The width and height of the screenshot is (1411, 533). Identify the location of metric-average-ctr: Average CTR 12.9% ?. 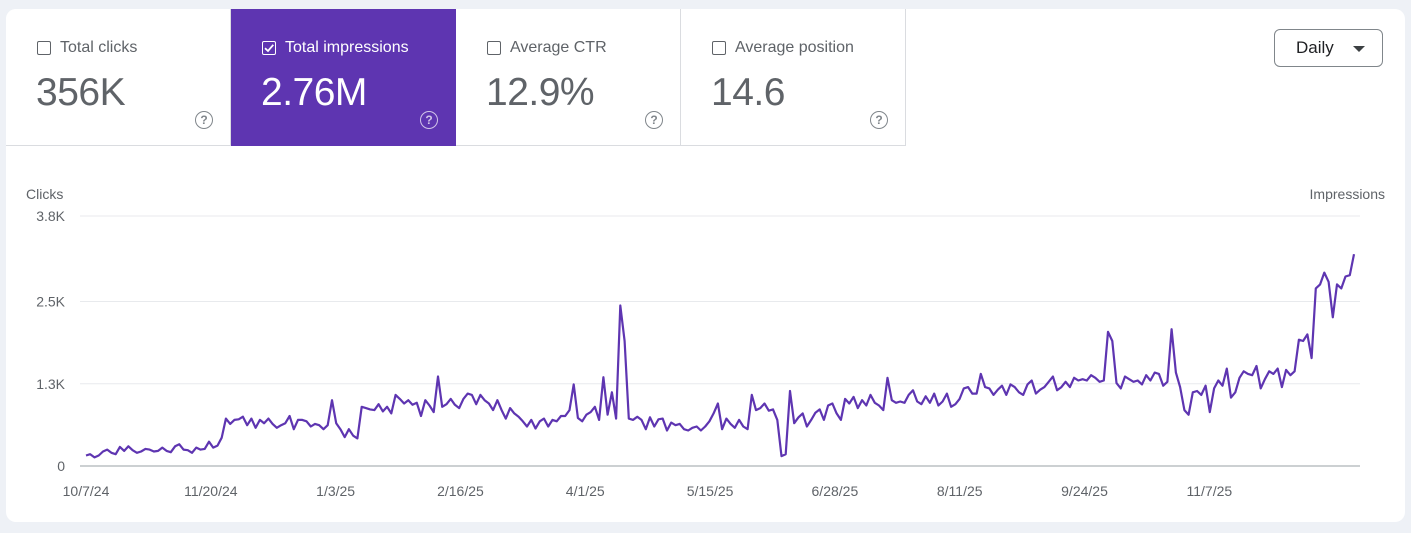
(568, 77).